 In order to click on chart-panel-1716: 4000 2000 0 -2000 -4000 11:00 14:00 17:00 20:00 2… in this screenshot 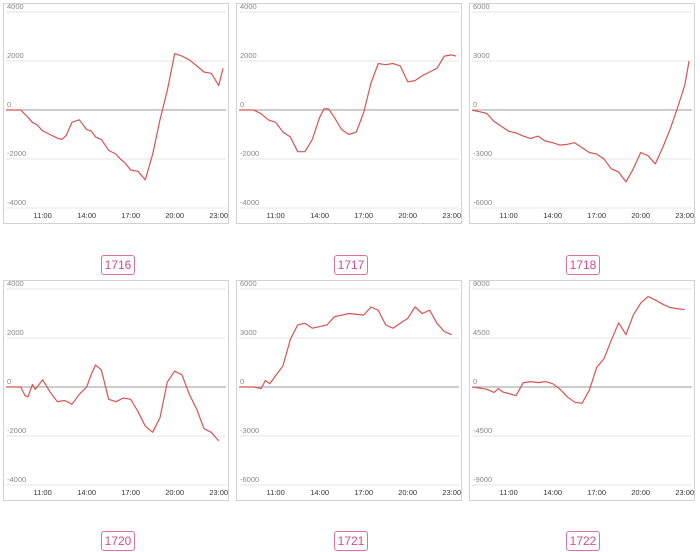, I will do `click(116, 113)`.